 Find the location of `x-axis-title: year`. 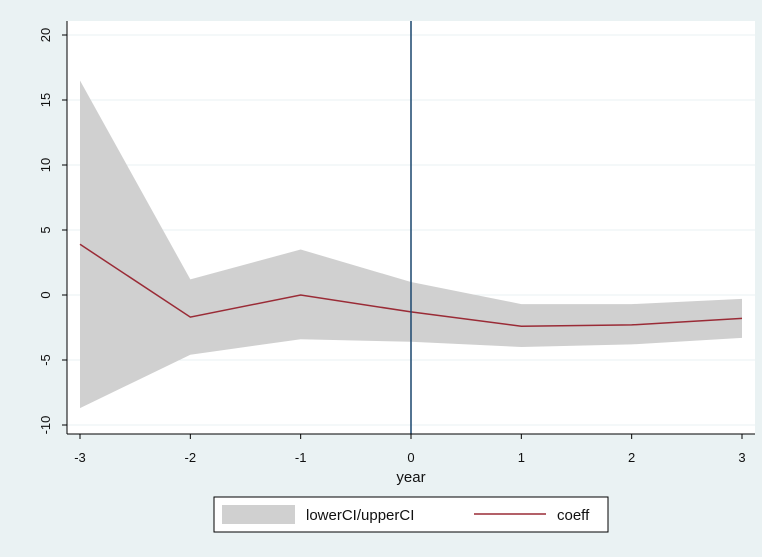

x-axis-title: year is located at coordinates (410, 477).